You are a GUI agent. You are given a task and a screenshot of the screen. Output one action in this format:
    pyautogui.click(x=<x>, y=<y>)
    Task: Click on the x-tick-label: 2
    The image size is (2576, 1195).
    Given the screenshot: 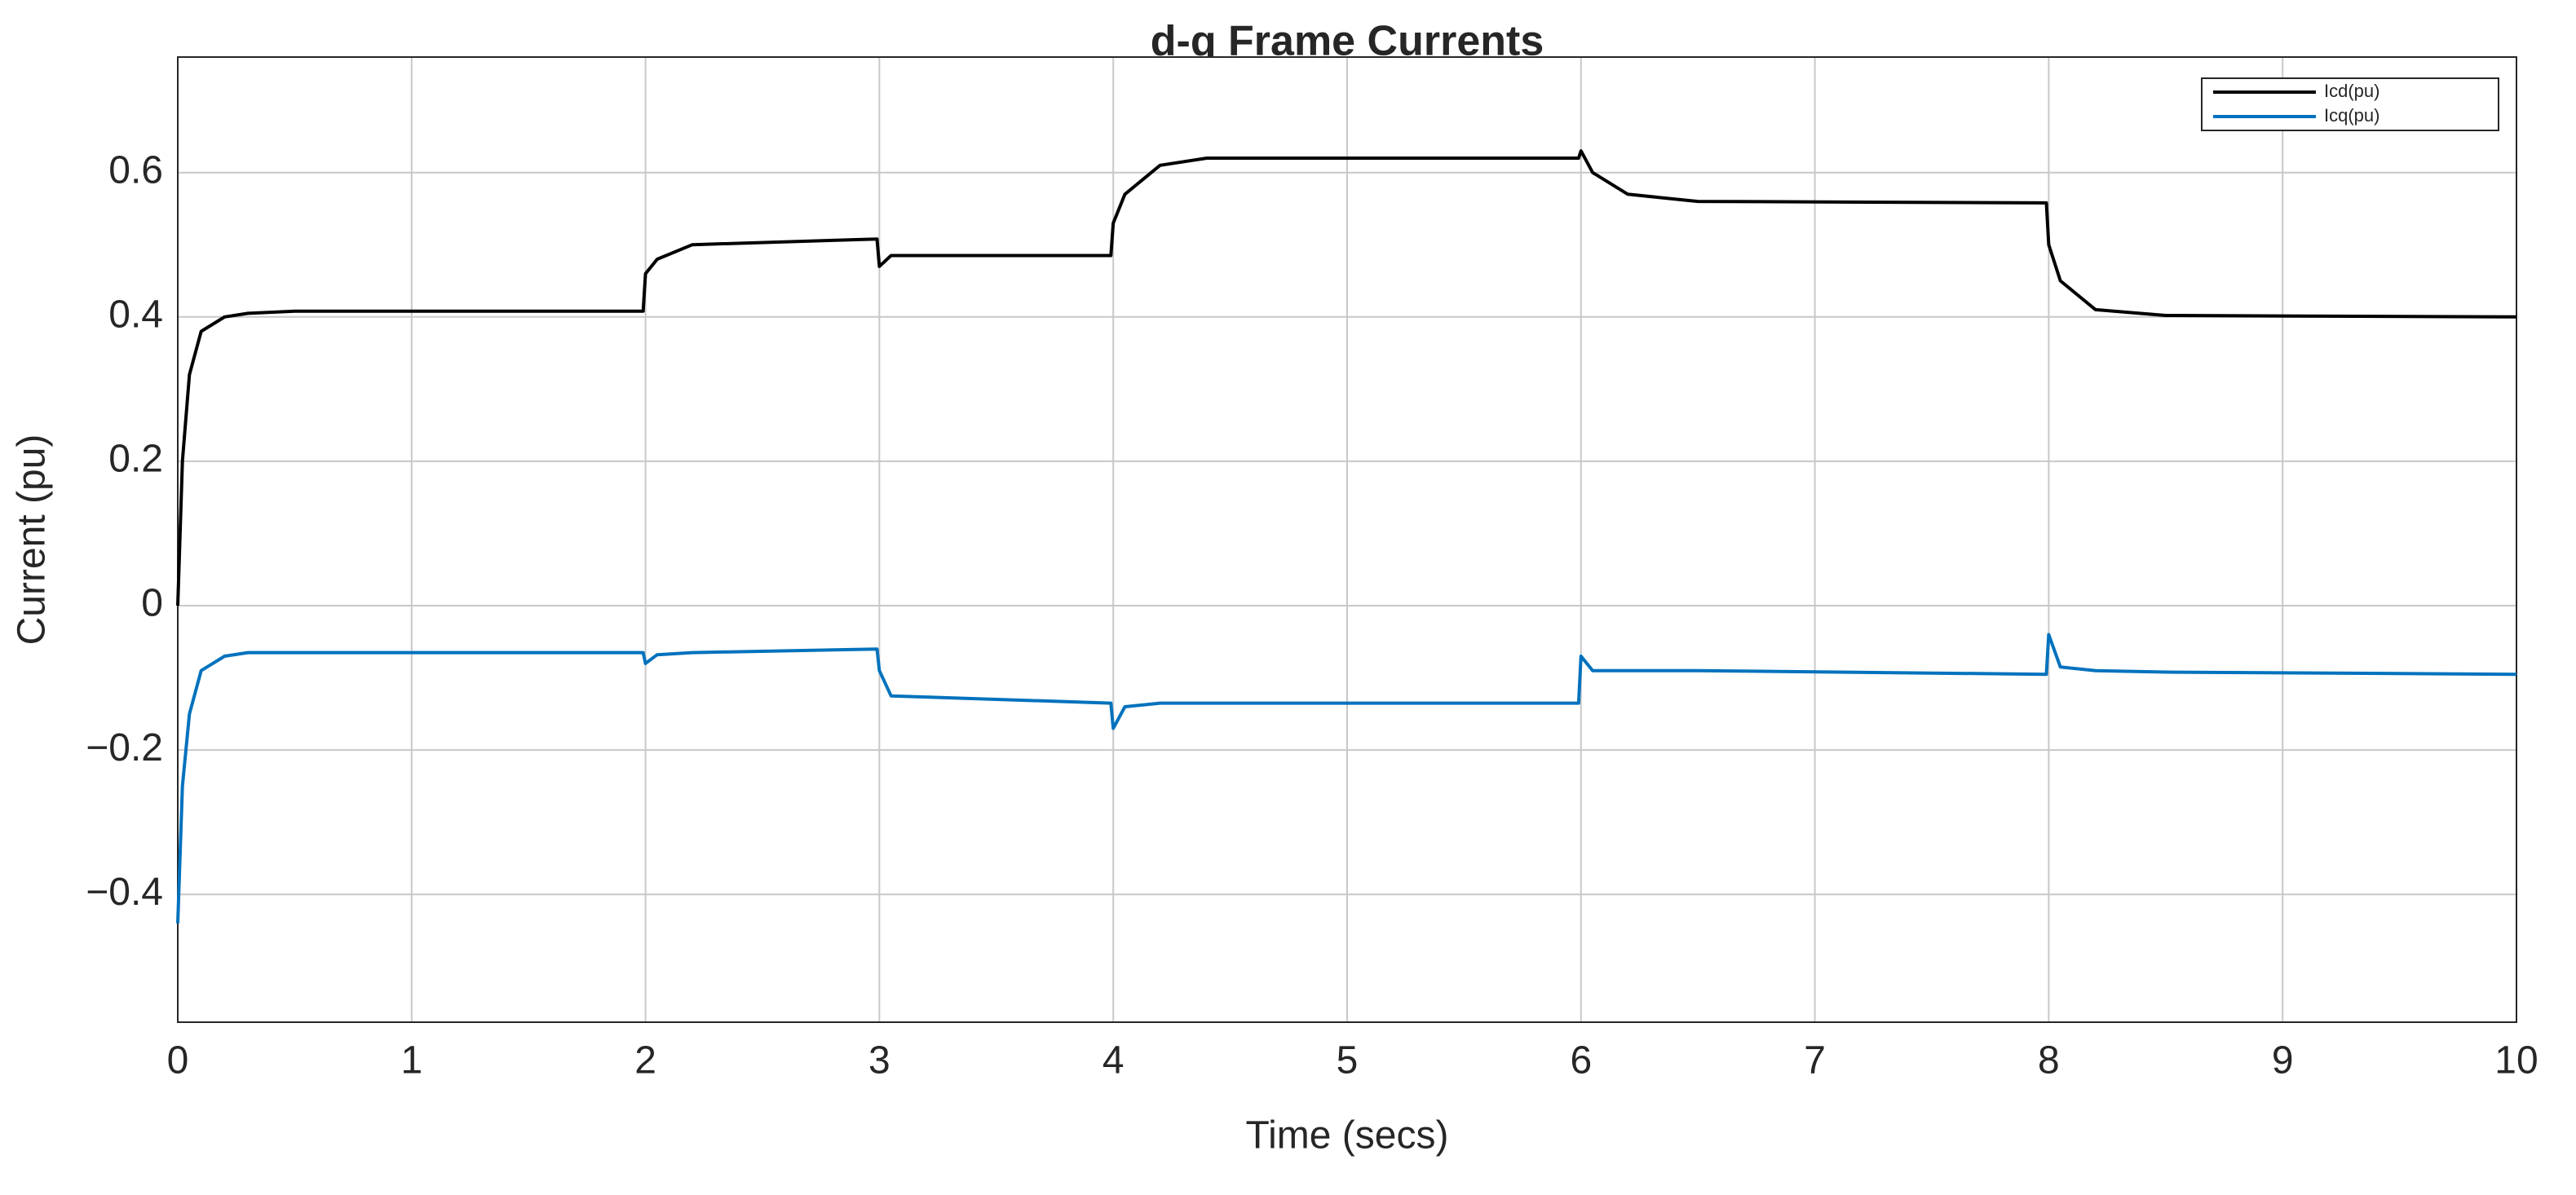 What is the action you would take?
    pyautogui.click(x=645, y=1061)
    